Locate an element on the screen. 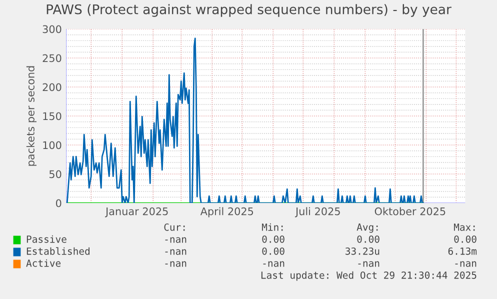  legend-label: Active is located at coordinates (43, 263).